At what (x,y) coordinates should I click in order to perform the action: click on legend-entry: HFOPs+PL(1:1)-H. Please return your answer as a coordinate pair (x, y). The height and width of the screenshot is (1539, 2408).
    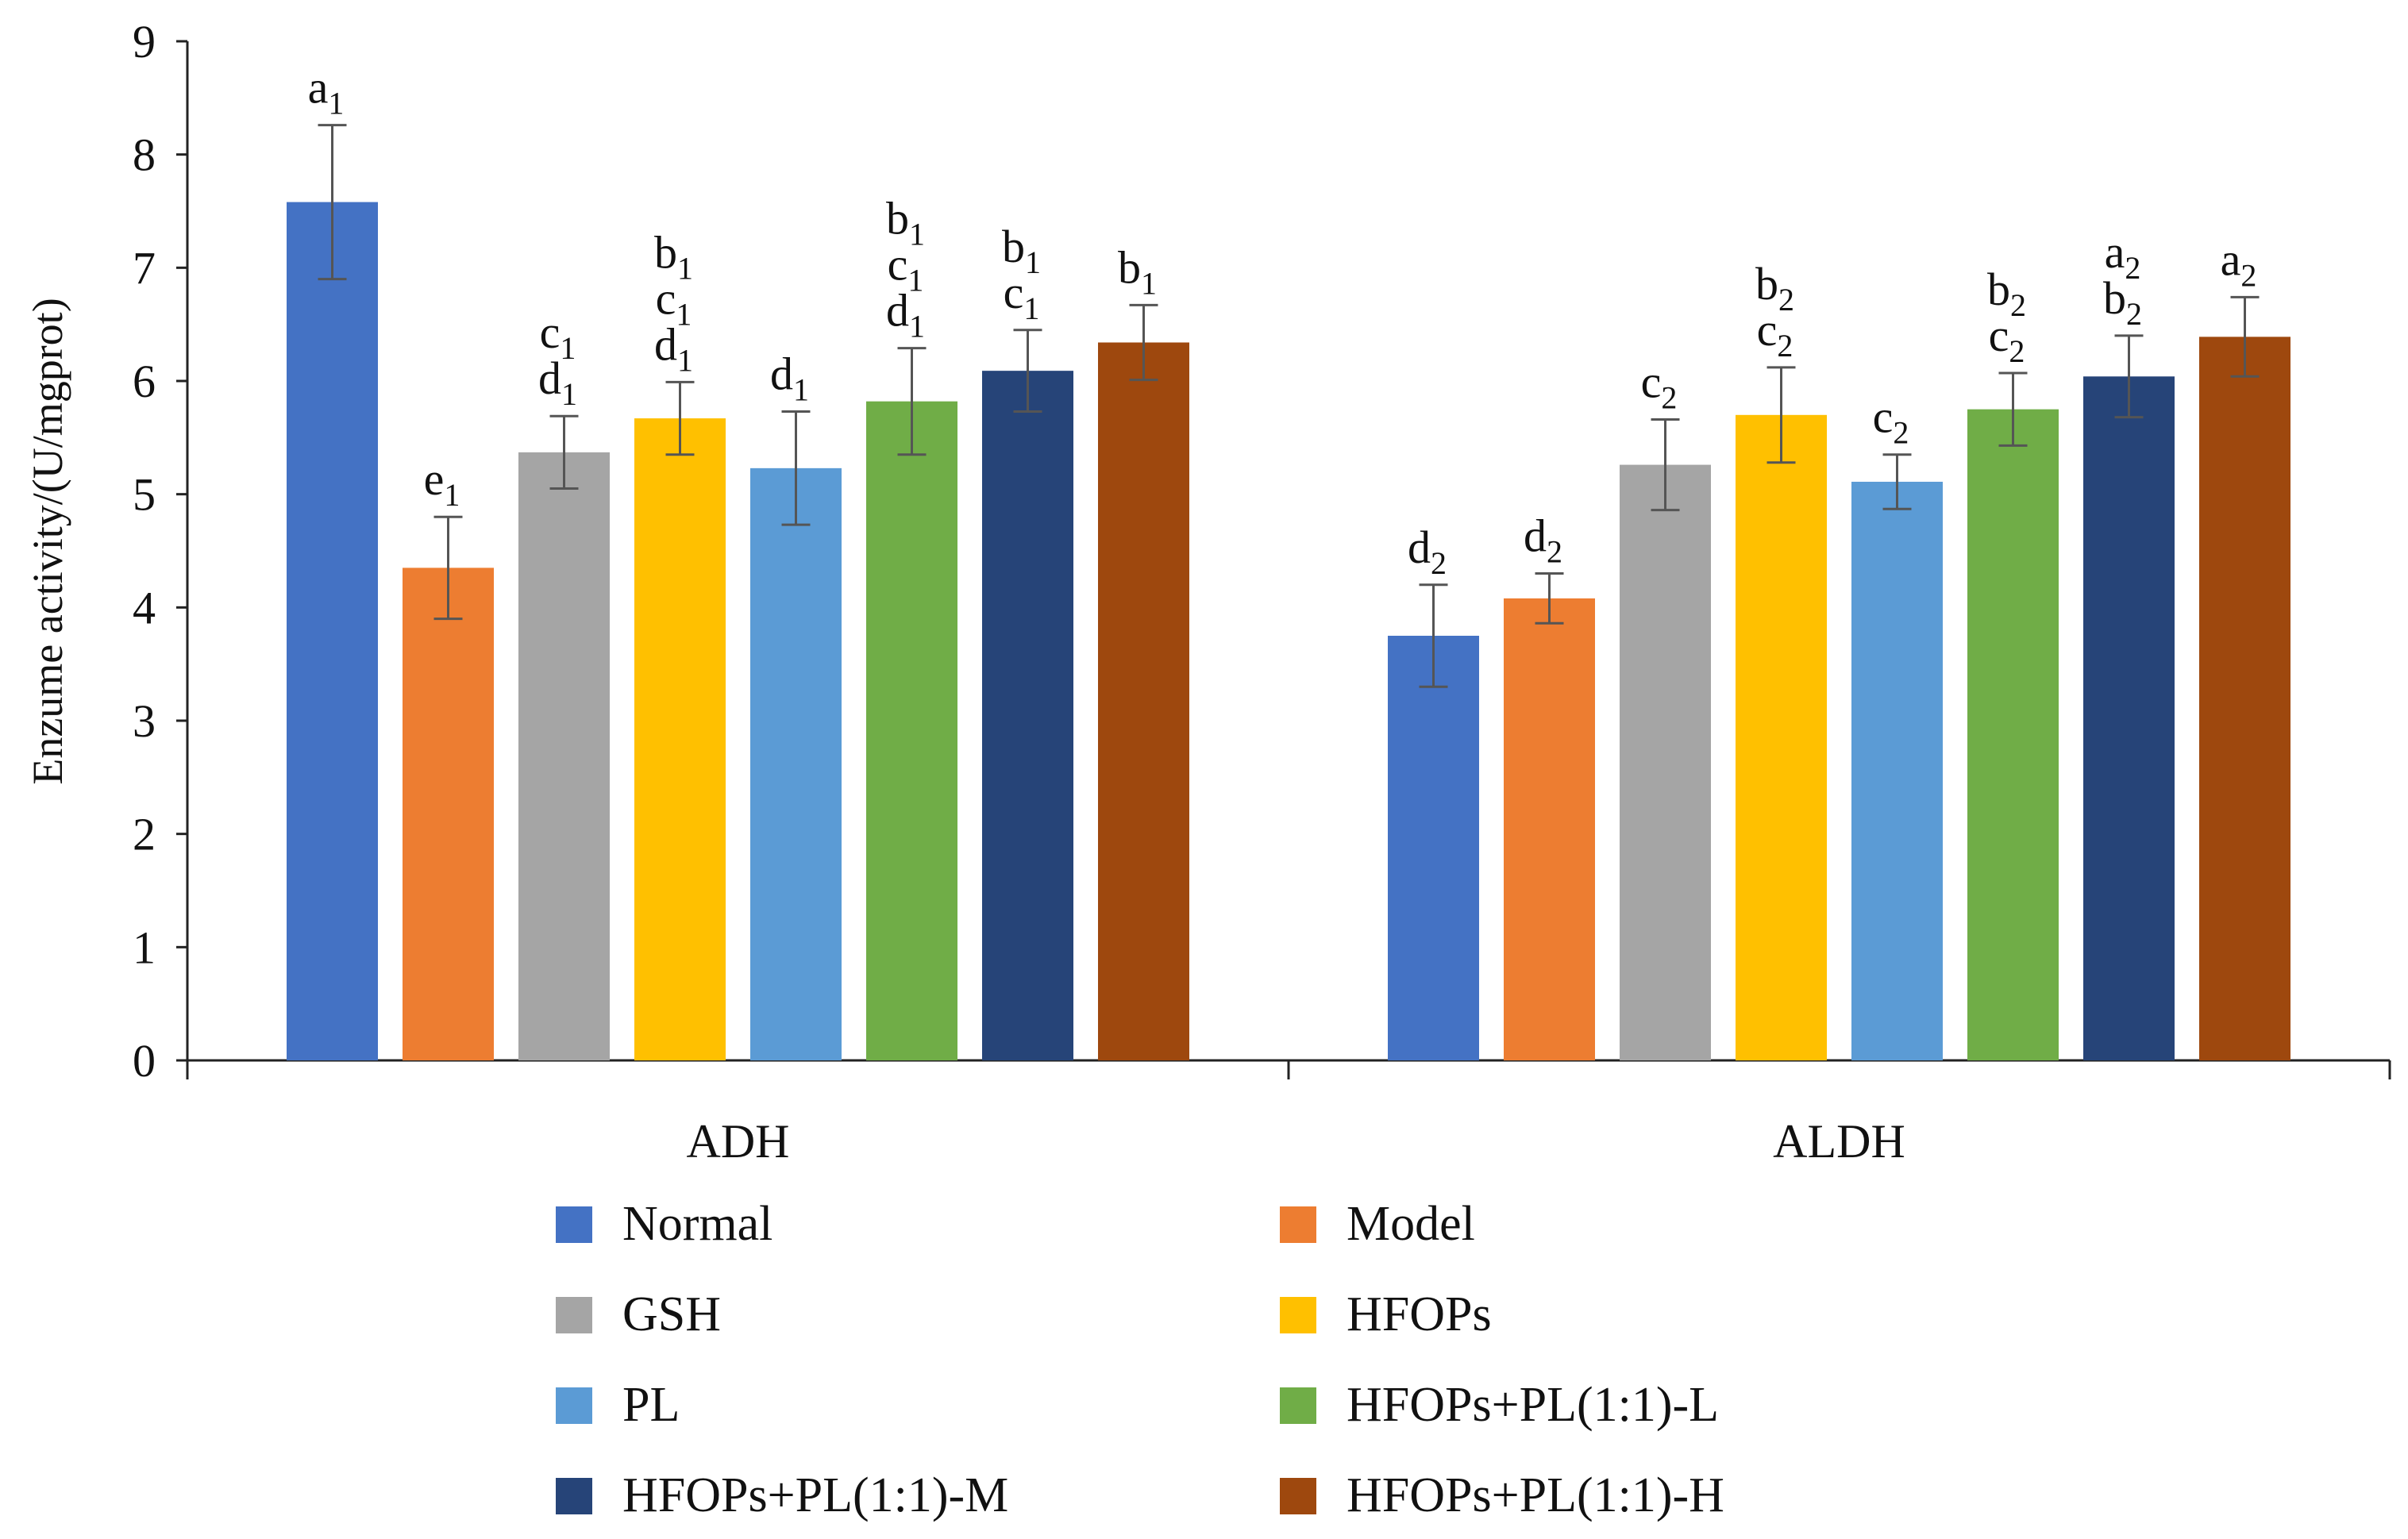
    Looking at the image, I should click on (1502, 1495).